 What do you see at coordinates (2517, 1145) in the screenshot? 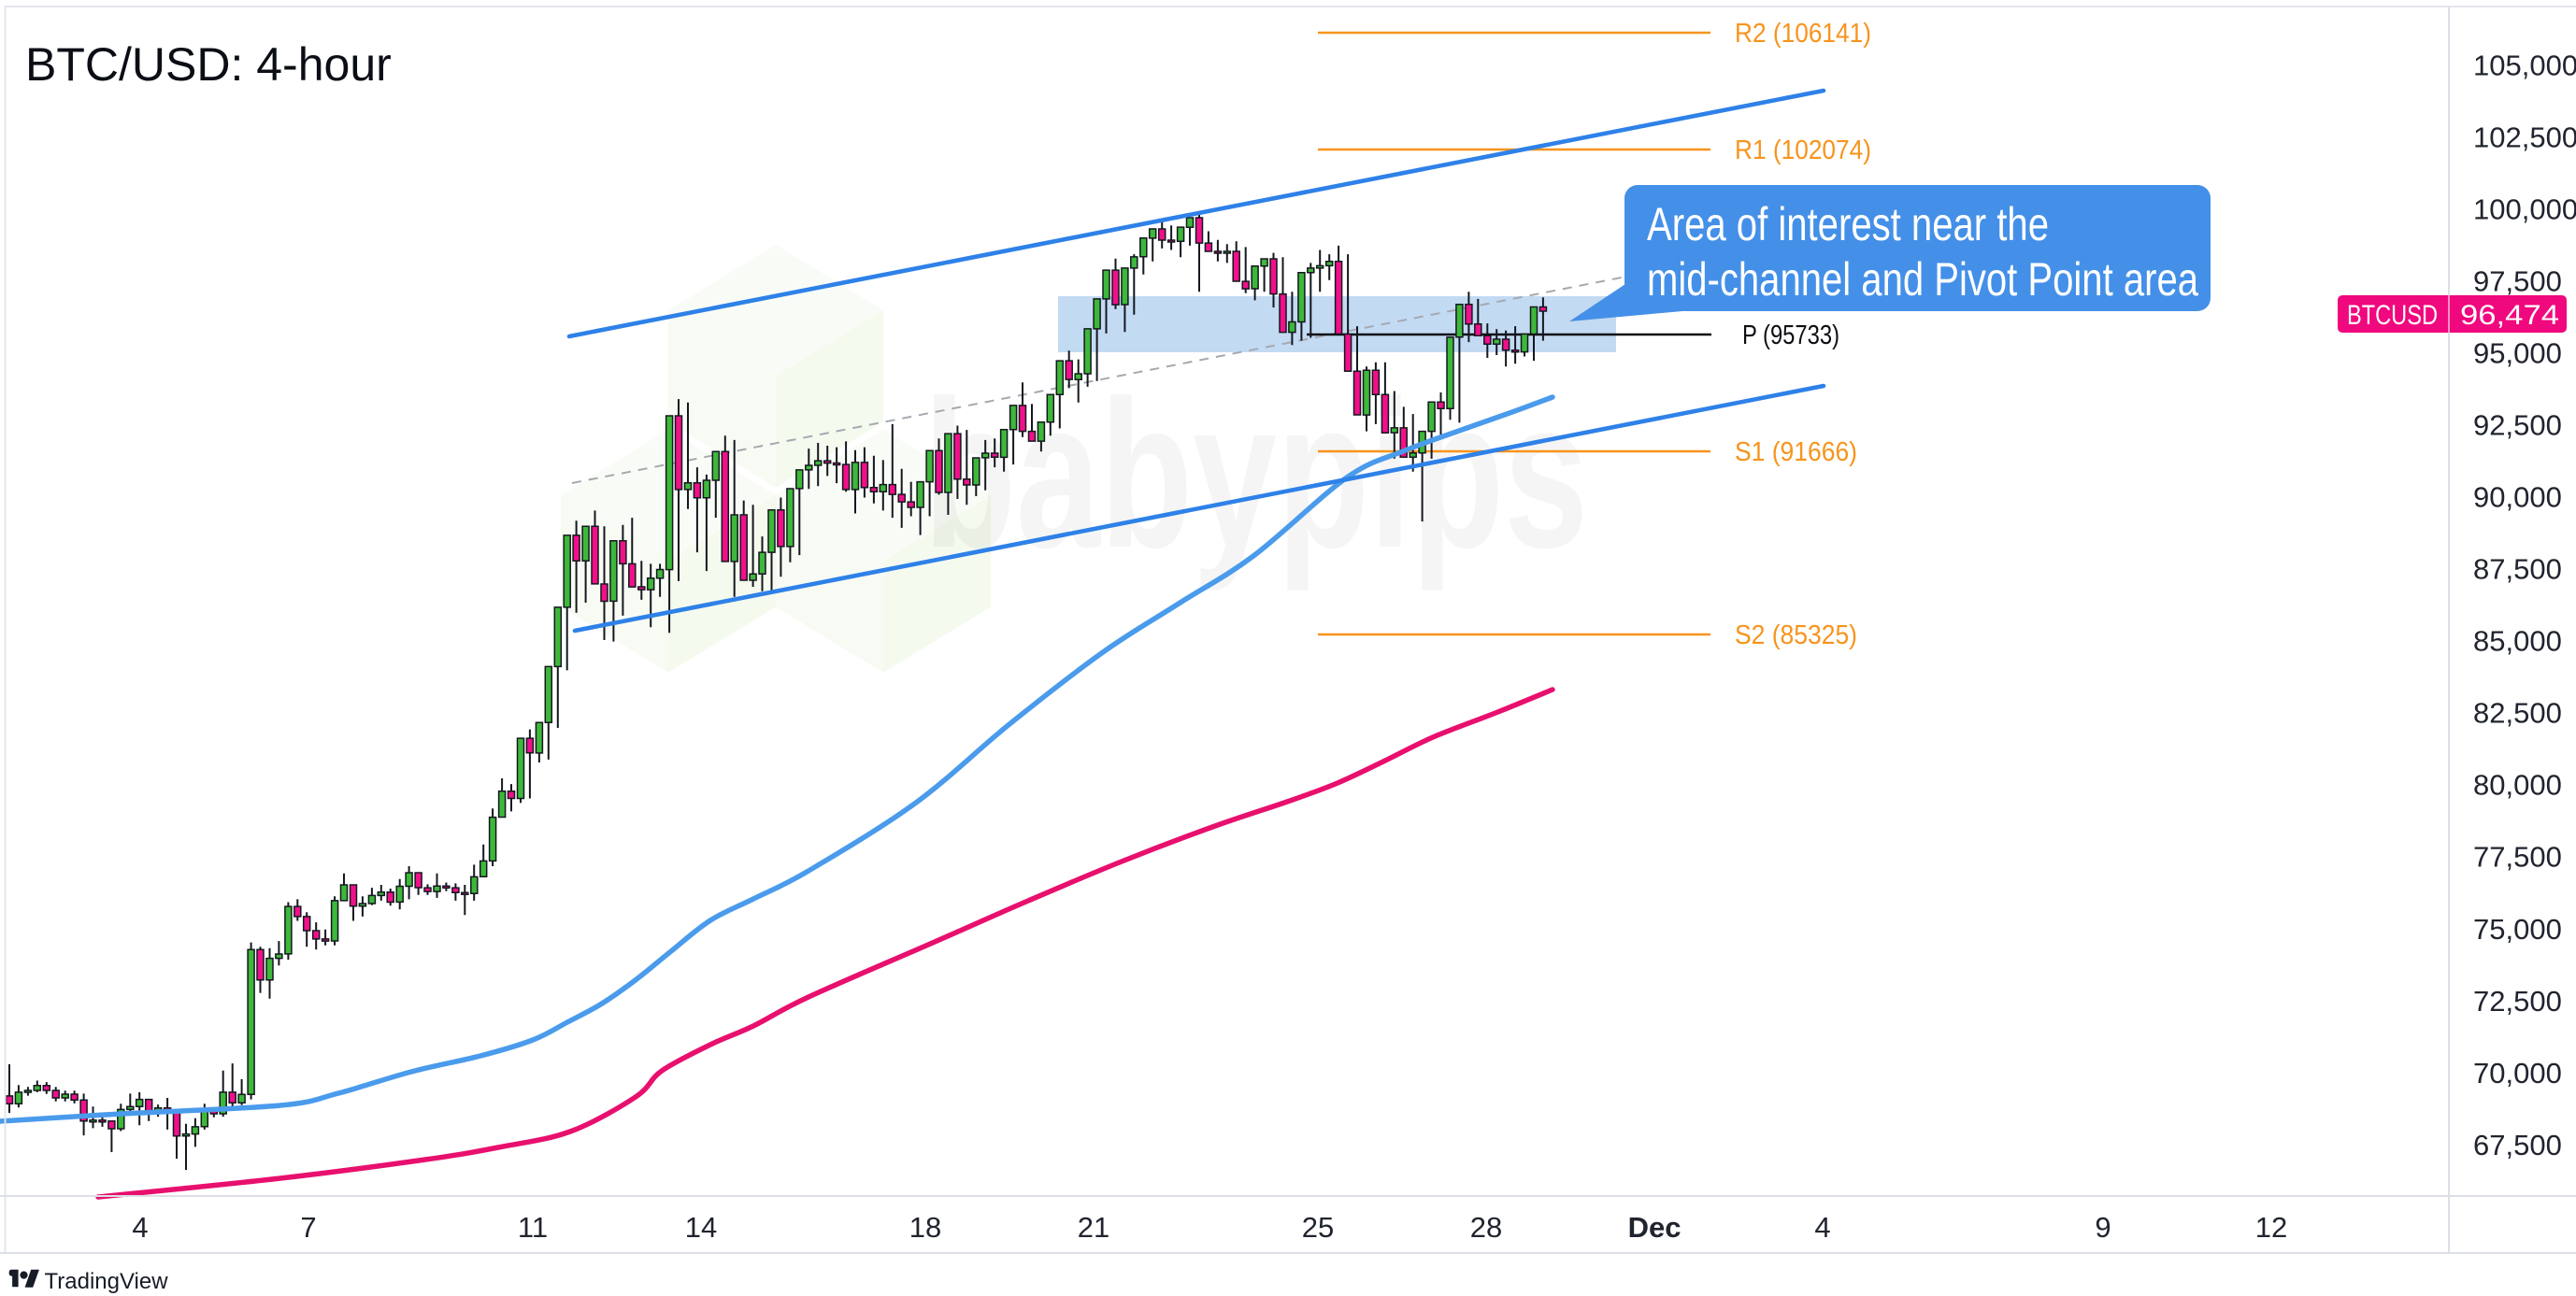
I see `svg-text: 67,500` at bounding box center [2517, 1145].